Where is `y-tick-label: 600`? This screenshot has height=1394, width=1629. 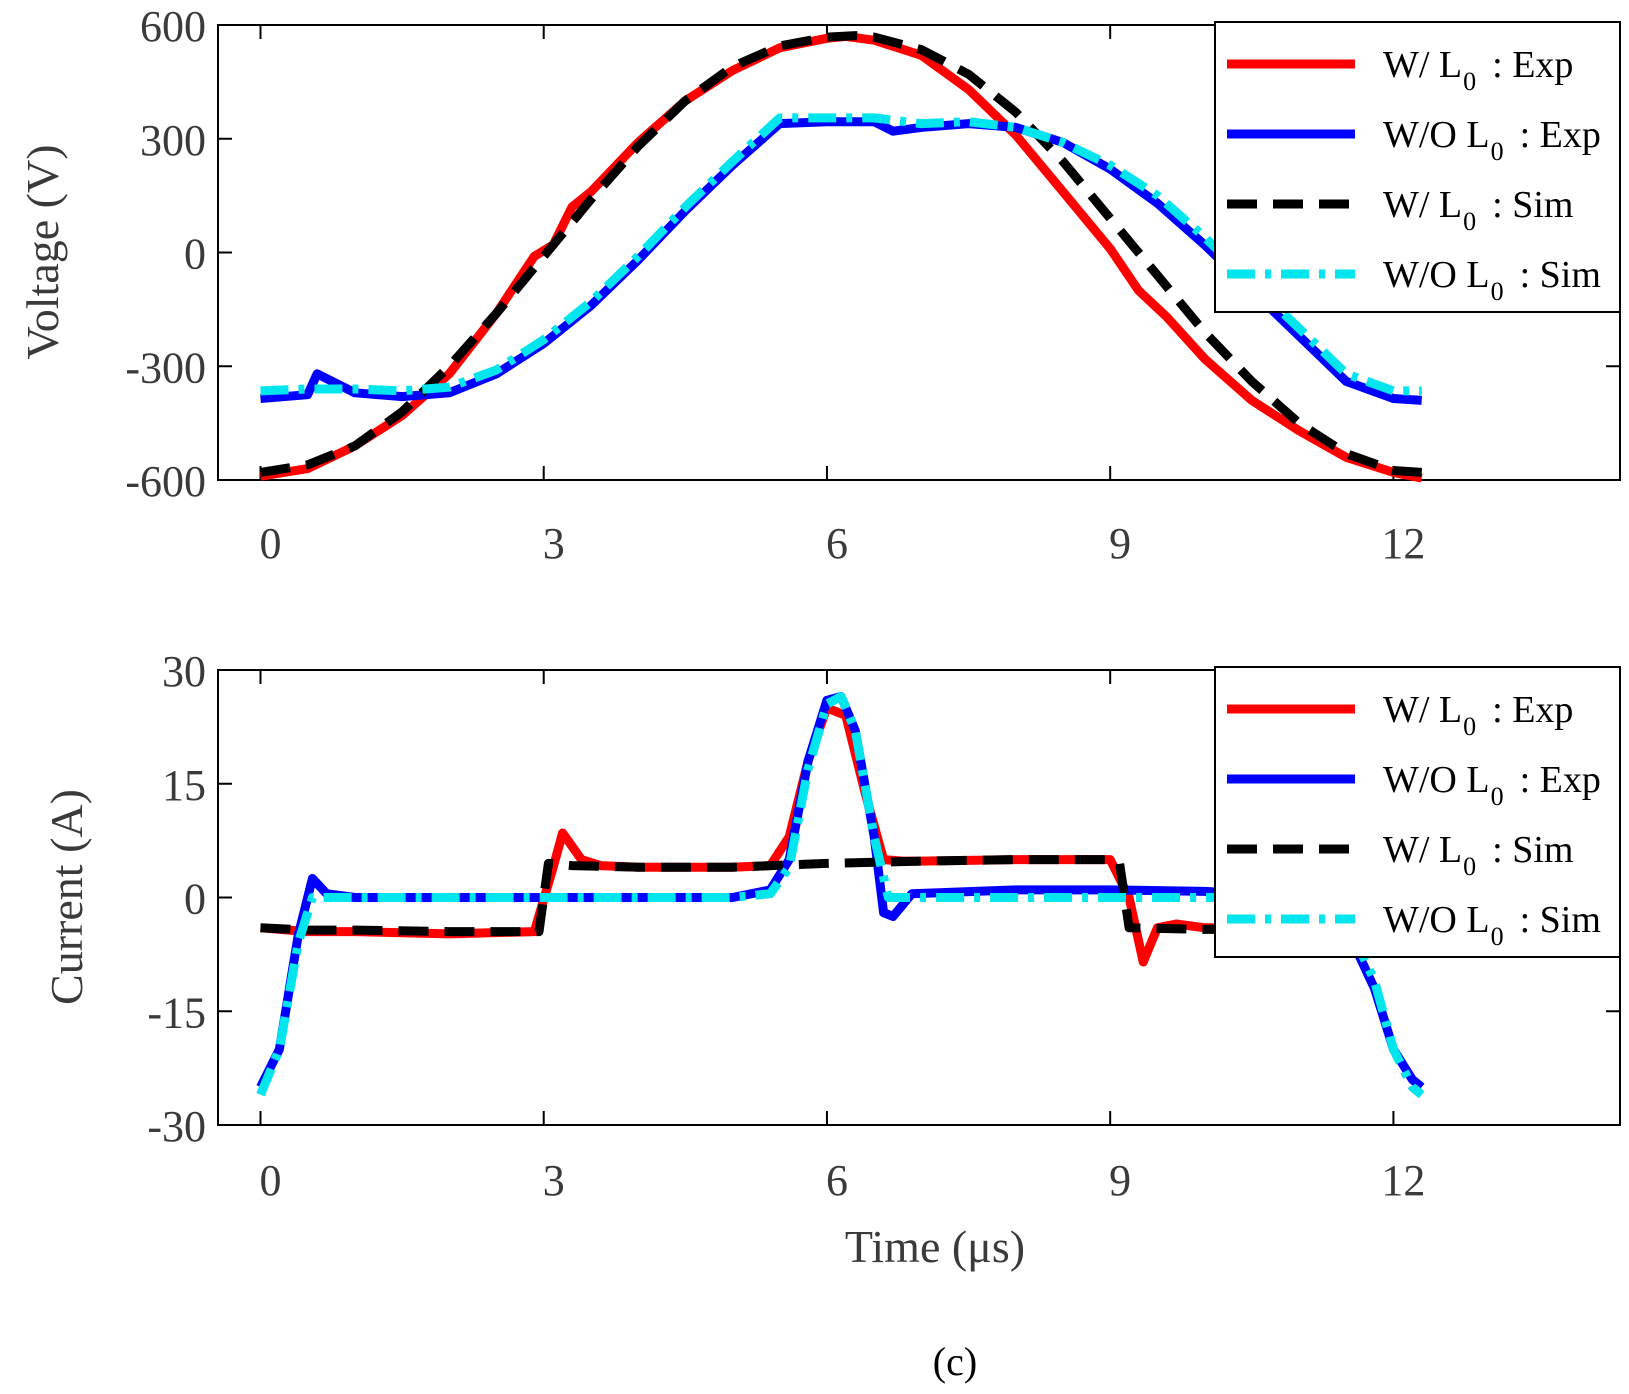 y-tick-label: 600 is located at coordinates (173, 26).